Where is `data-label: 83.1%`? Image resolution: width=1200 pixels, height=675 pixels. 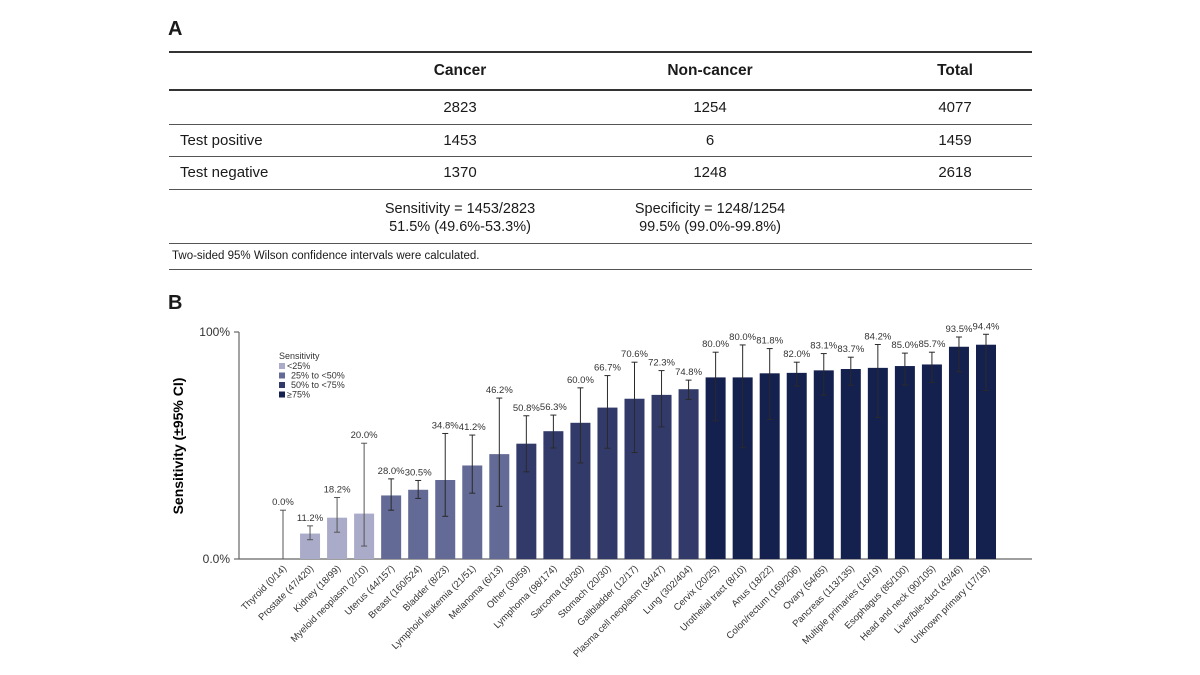 data-label: 83.1% is located at coordinates (823, 346).